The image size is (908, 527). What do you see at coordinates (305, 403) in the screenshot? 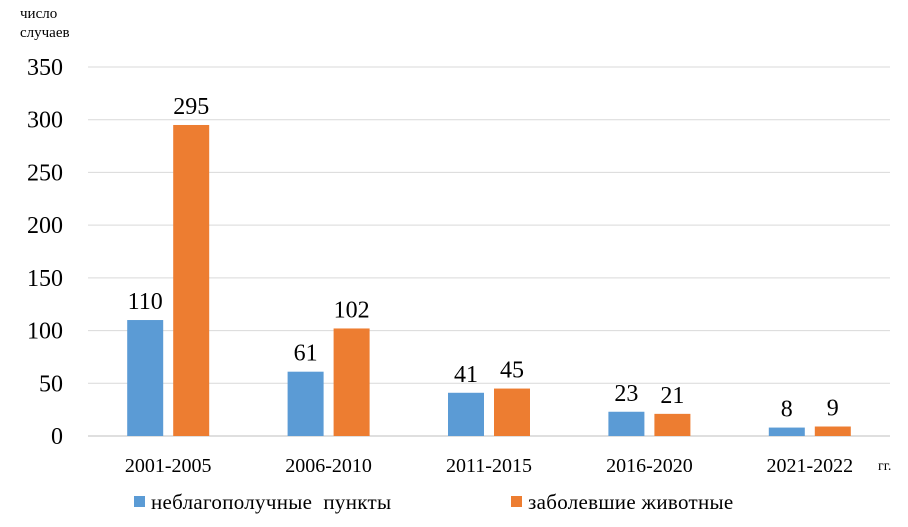
I see `bar-series-1-2006-2010` at bounding box center [305, 403].